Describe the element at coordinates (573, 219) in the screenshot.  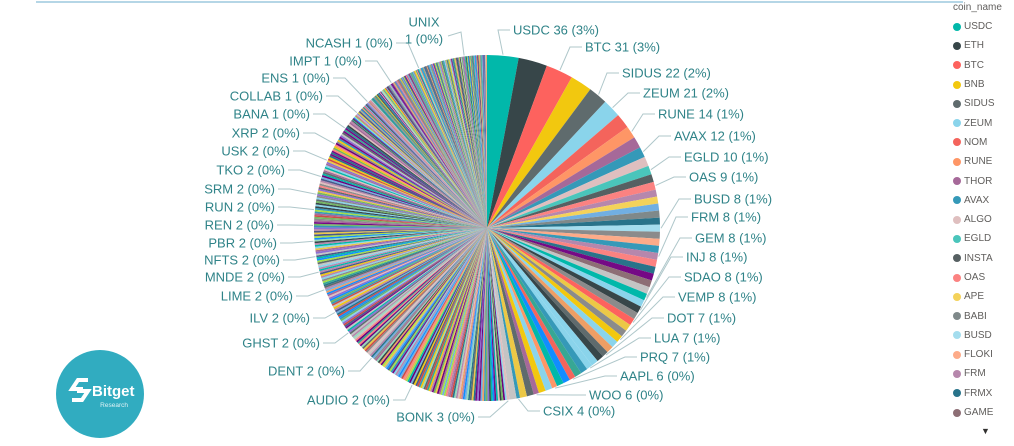
I see `pie-slice-babi` at that location.